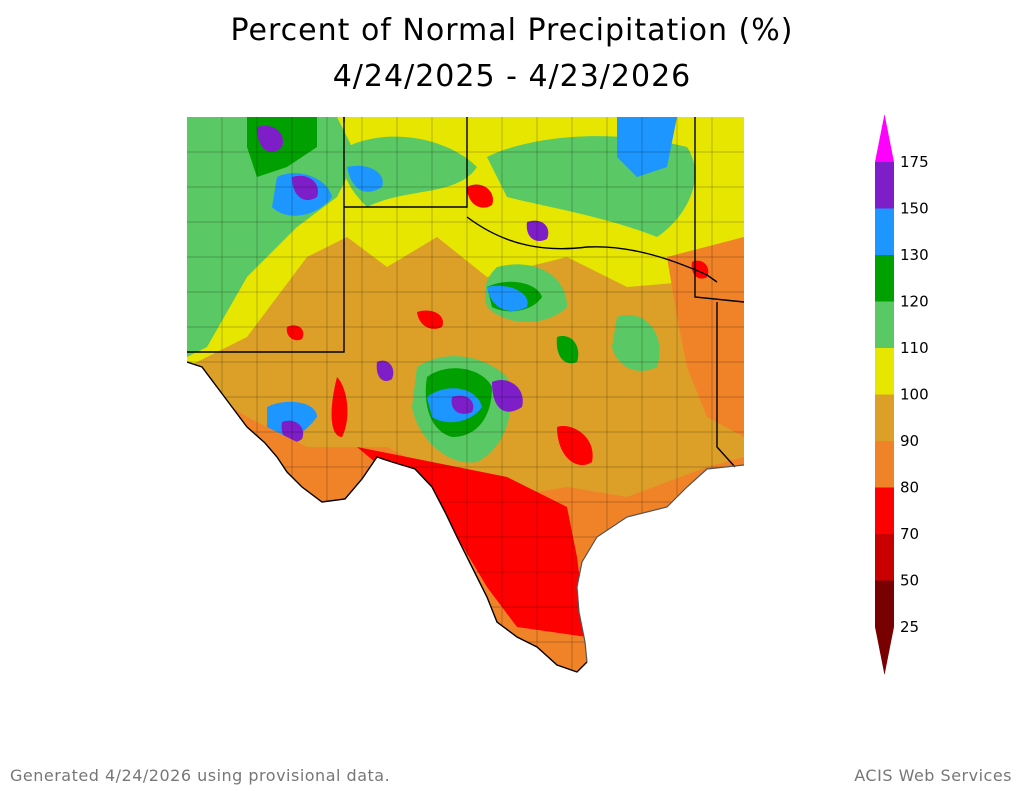 The image size is (1024, 791). What do you see at coordinates (914, 209) in the screenshot?
I see `legend-label: 150` at bounding box center [914, 209].